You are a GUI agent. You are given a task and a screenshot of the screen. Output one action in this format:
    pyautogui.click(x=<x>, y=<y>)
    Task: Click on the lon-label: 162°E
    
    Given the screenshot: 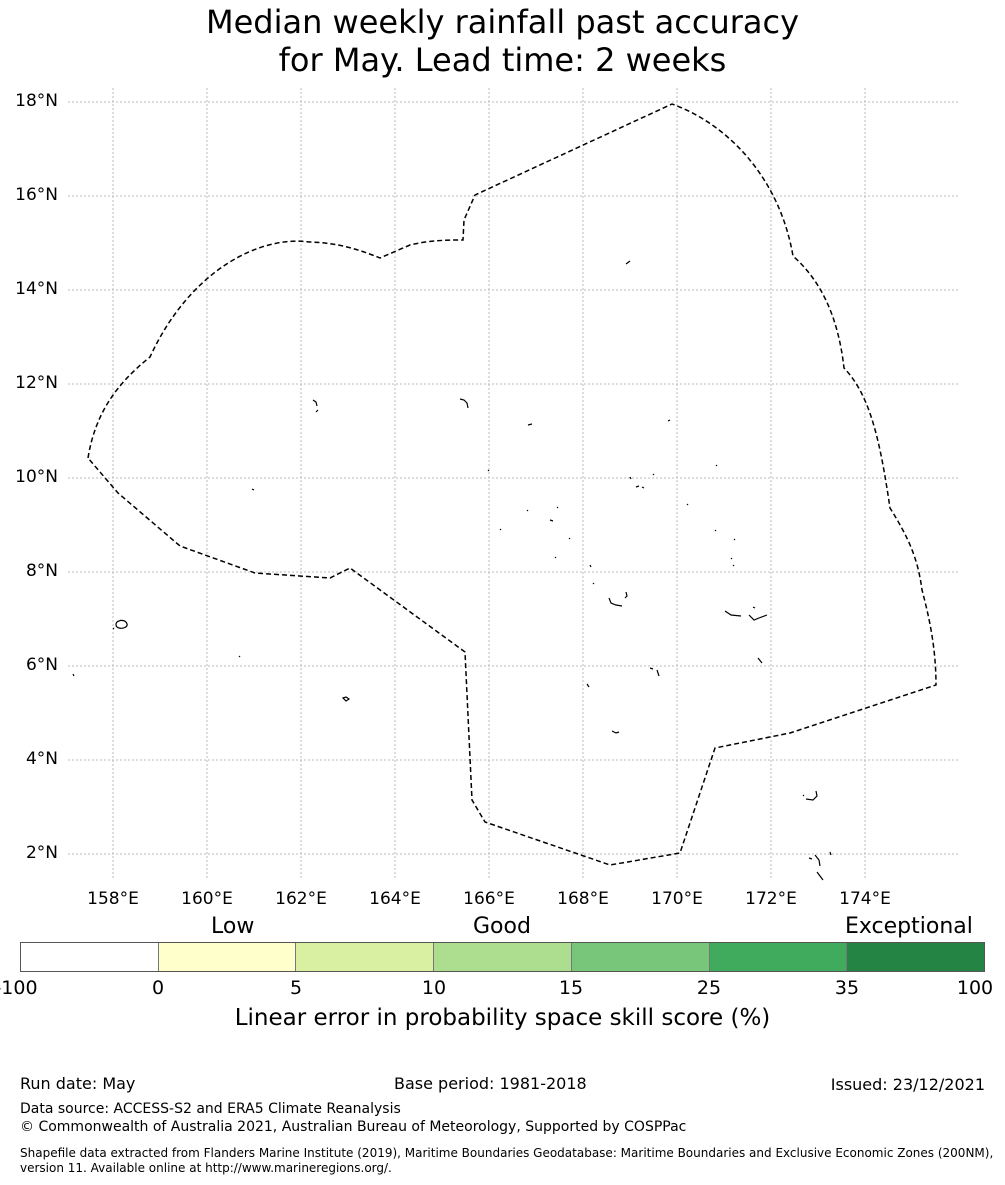 What is the action you would take?
    pyautogui.click(x=301, y=899)
    